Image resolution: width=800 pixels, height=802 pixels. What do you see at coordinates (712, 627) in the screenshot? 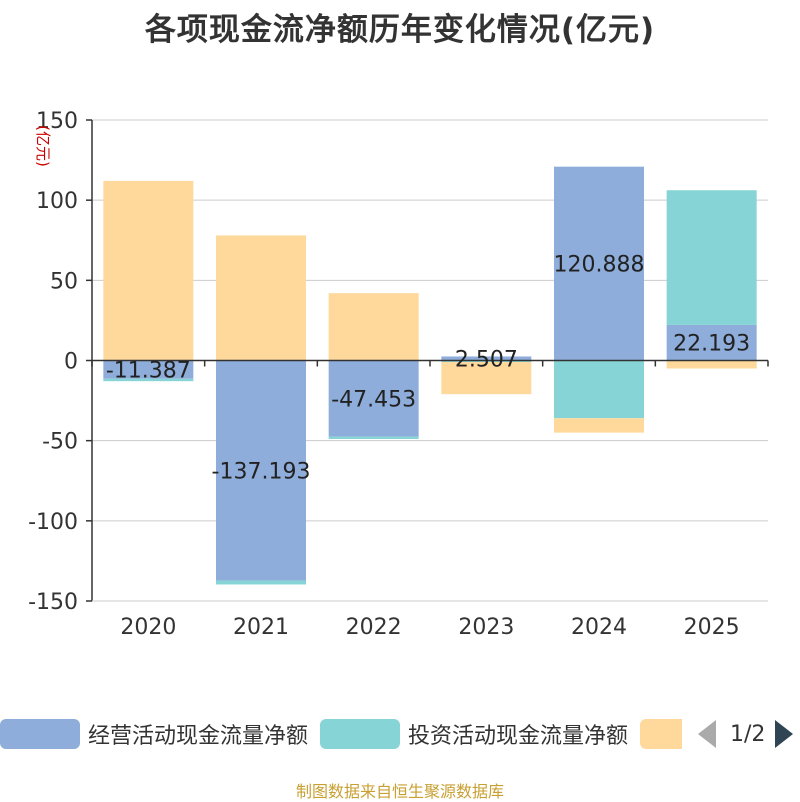
I see `x-tick-label: 2025` at bounding box center [712, 627].